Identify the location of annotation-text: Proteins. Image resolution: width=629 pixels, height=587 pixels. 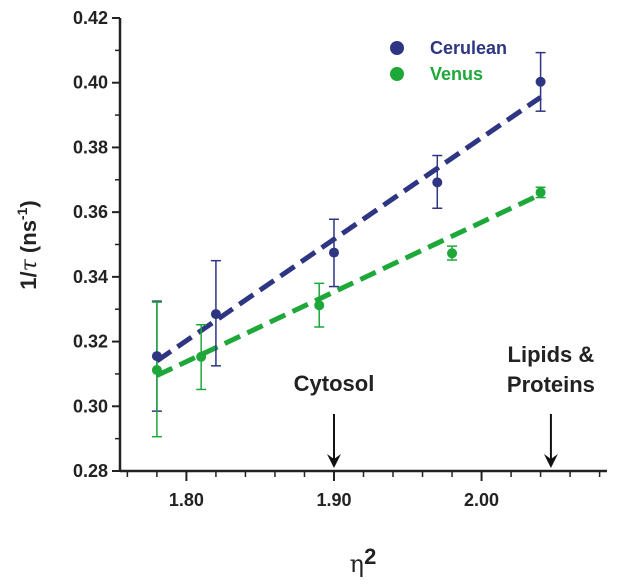
(551, 384).